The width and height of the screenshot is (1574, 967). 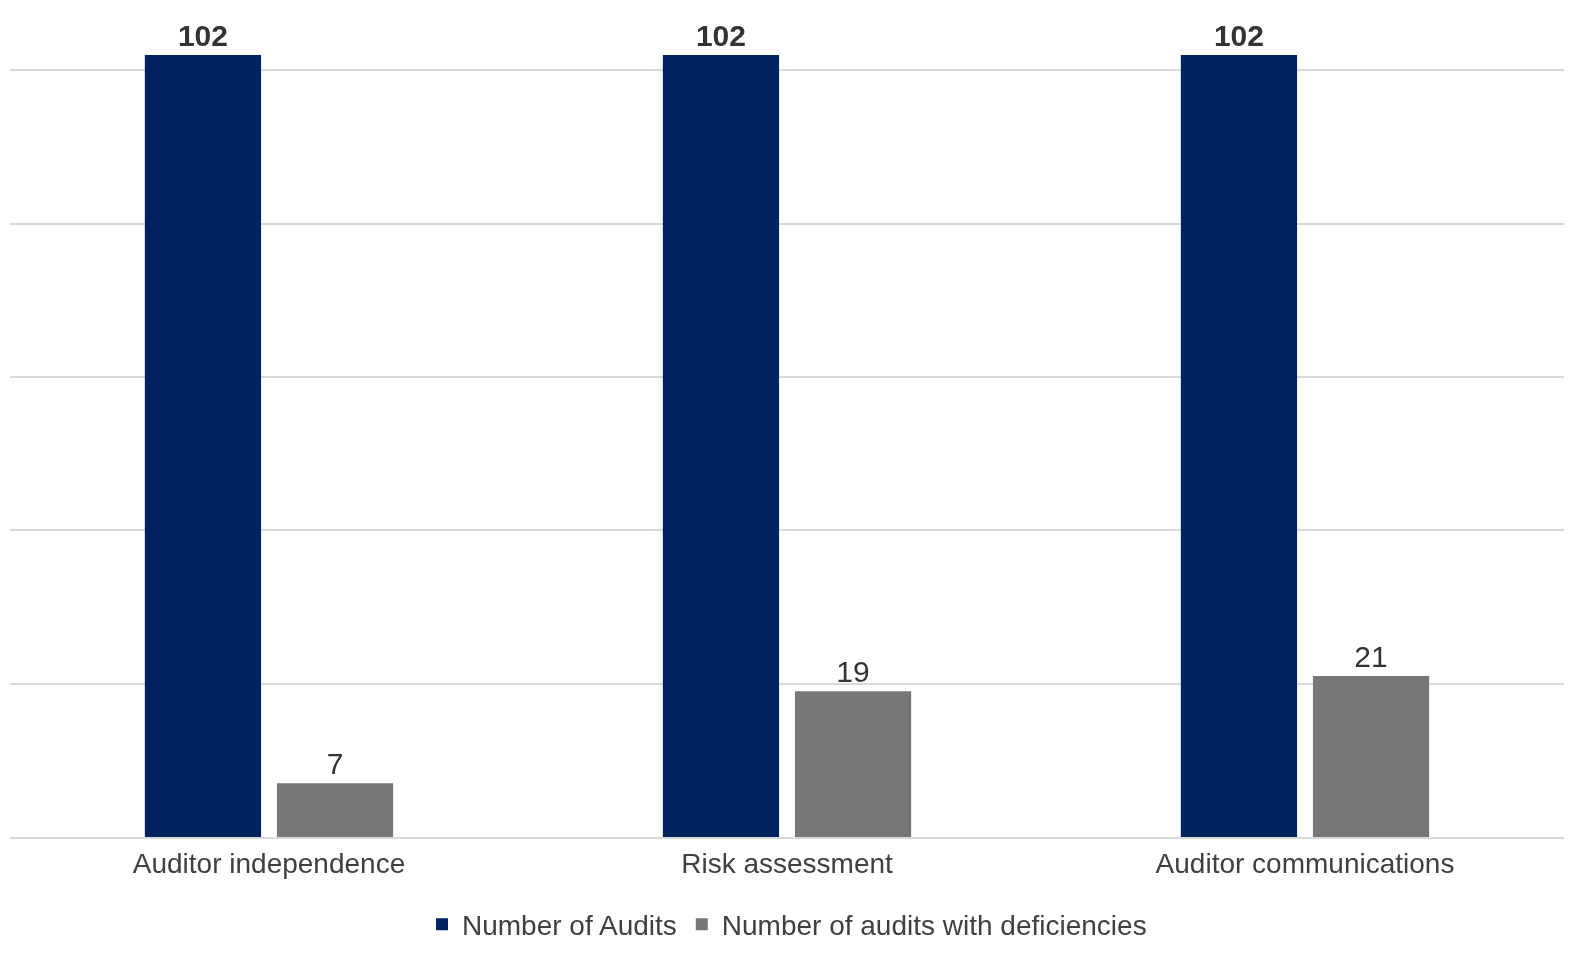 What do you see at coordinates (853, 672) in the screenshot?
I see `data-label: 19` at bounding box center [853, 672].